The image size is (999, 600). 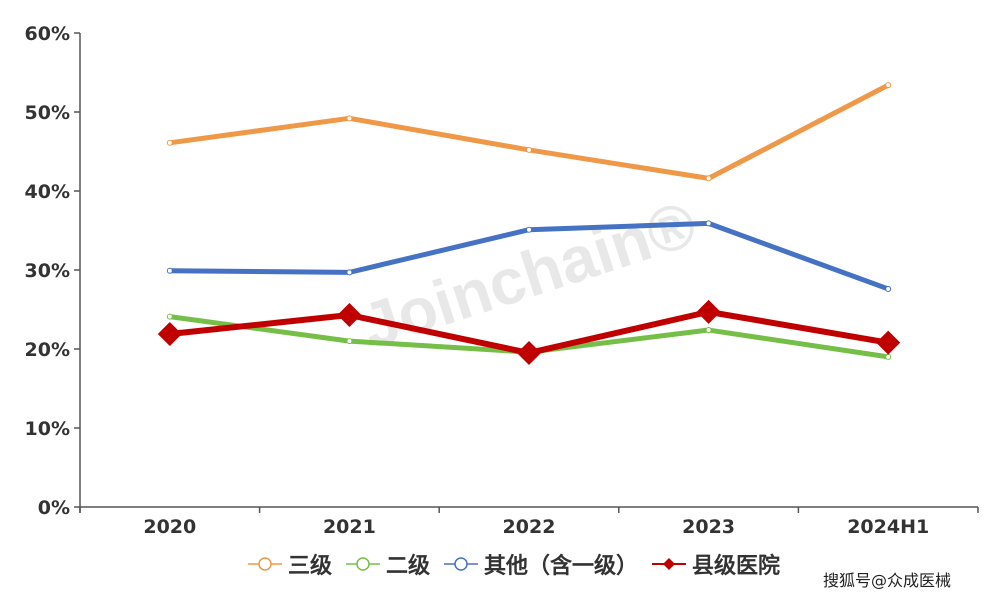 I want to click on y-tick-label: 50%, so click(x=47, y=113).